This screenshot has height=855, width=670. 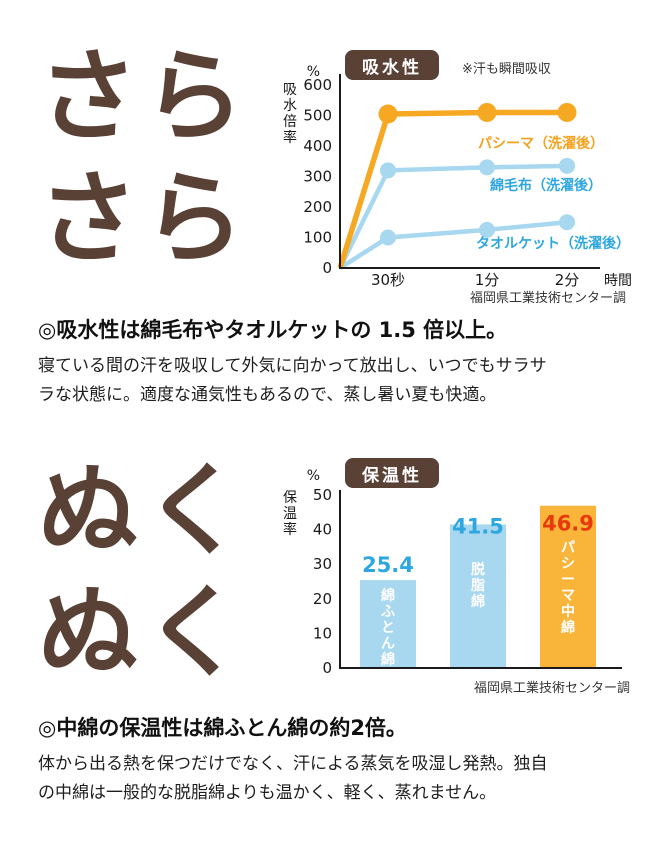 What do you see at coordinates (290, 514) in the screenshot?
I see `y-axis-label: 保温率` at bounding box center [290, 514].